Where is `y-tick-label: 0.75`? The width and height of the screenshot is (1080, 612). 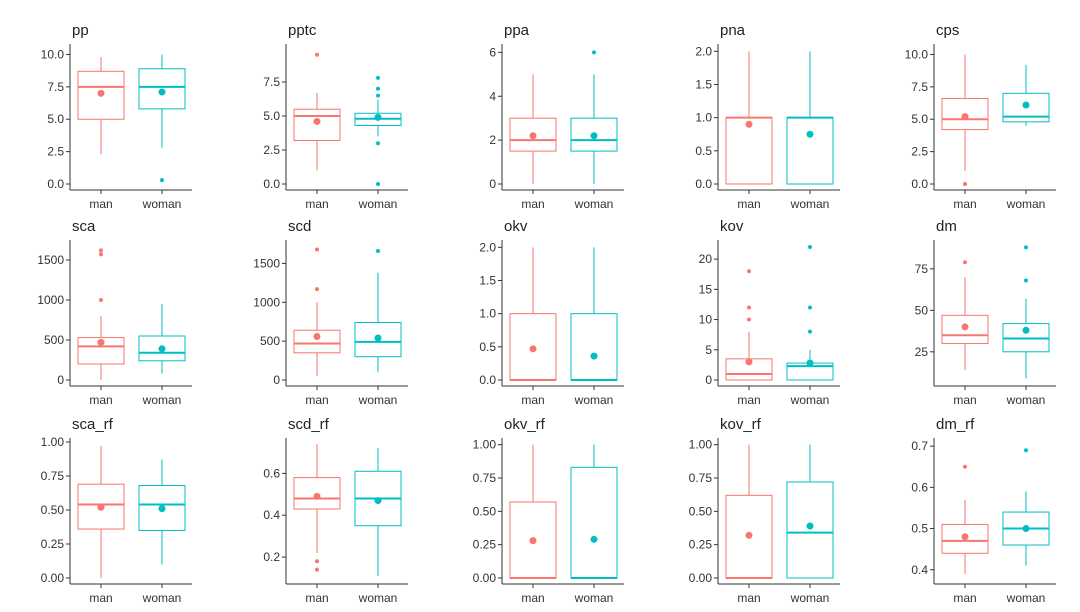
y-tick-label: 0.75 is located at coordinates (701, 478).